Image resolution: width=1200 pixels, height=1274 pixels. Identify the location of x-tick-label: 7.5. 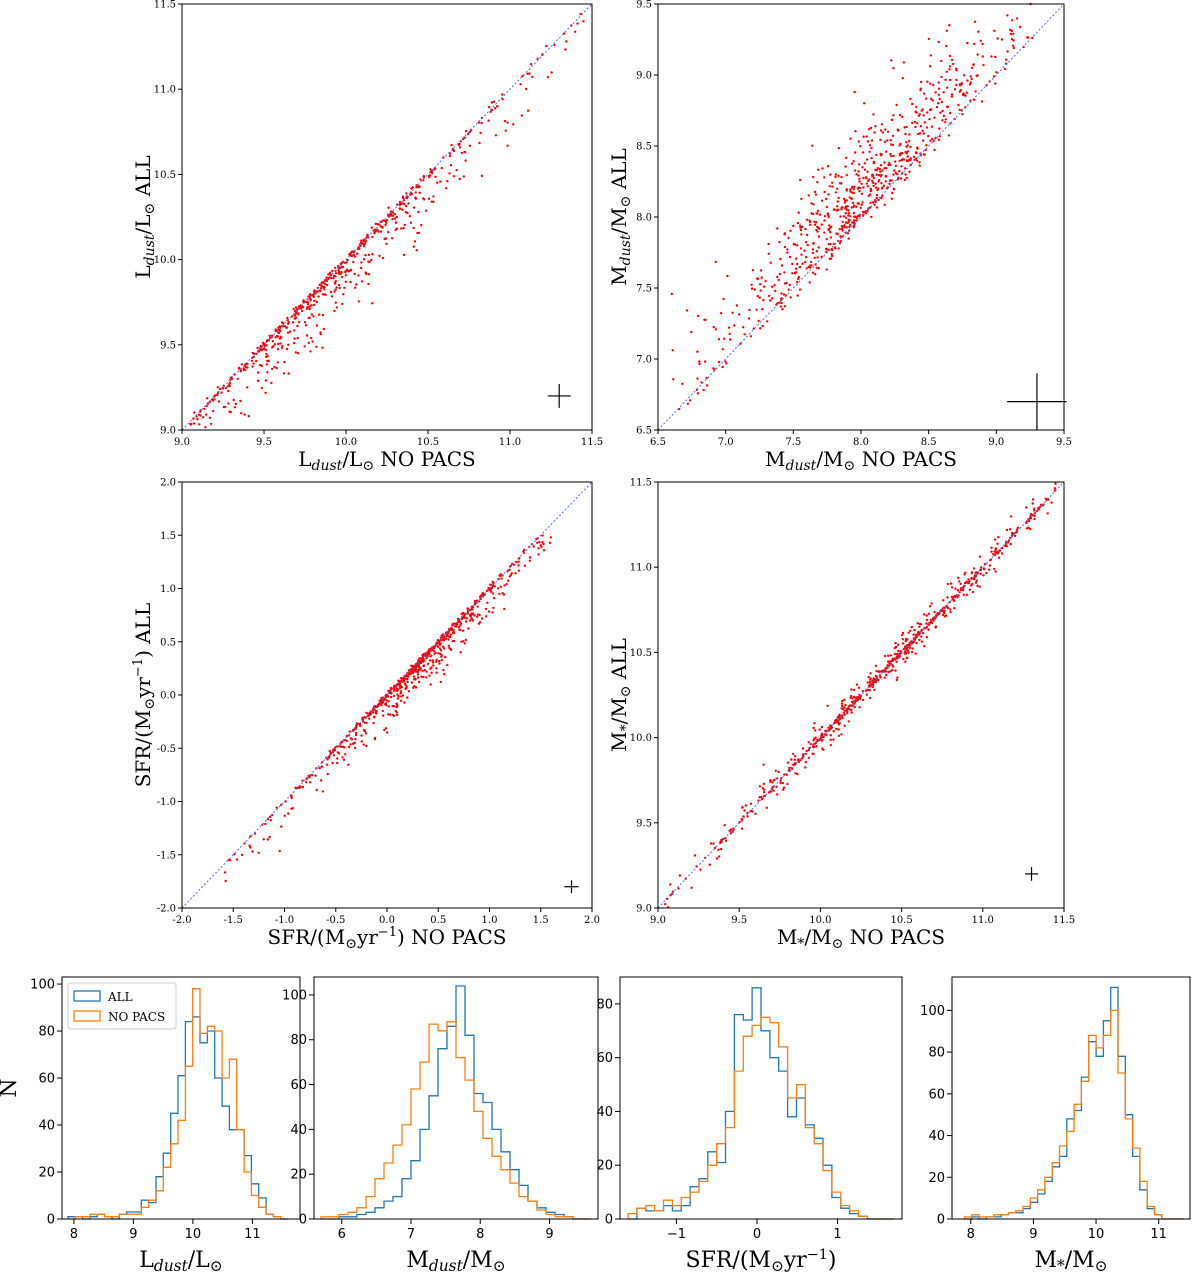
(793, 442).